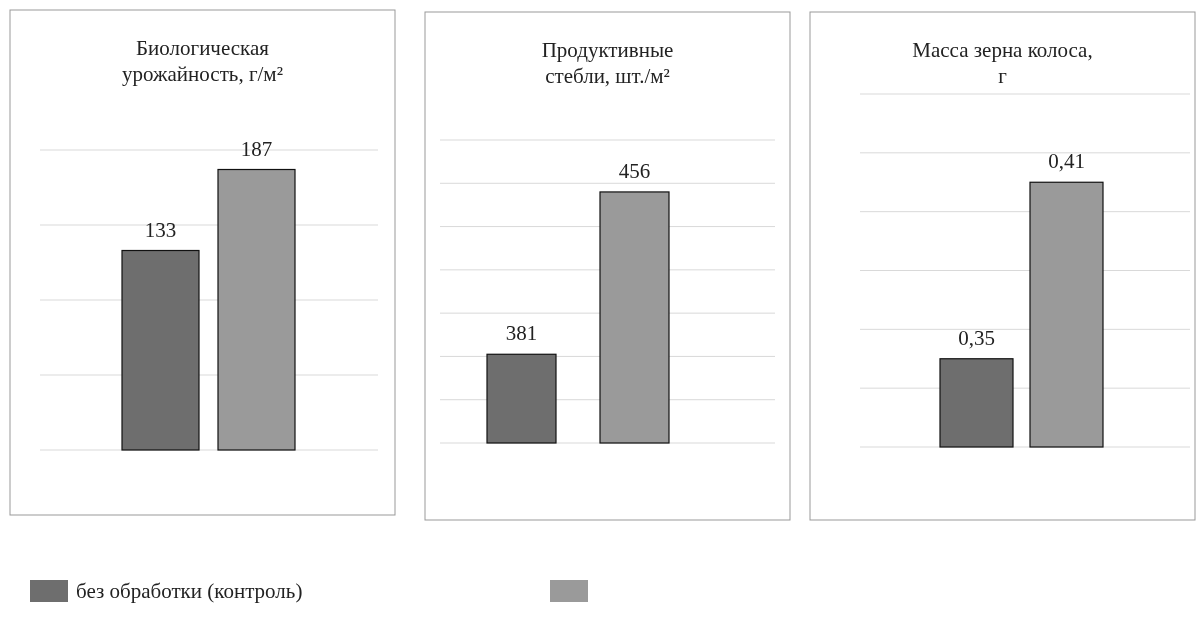 This screenshot has width=1199, height=632. Describe the element at coordinates (1002, 63) in the screenshot. I see `chart-title: Масса зерна колоса, г` at that location.